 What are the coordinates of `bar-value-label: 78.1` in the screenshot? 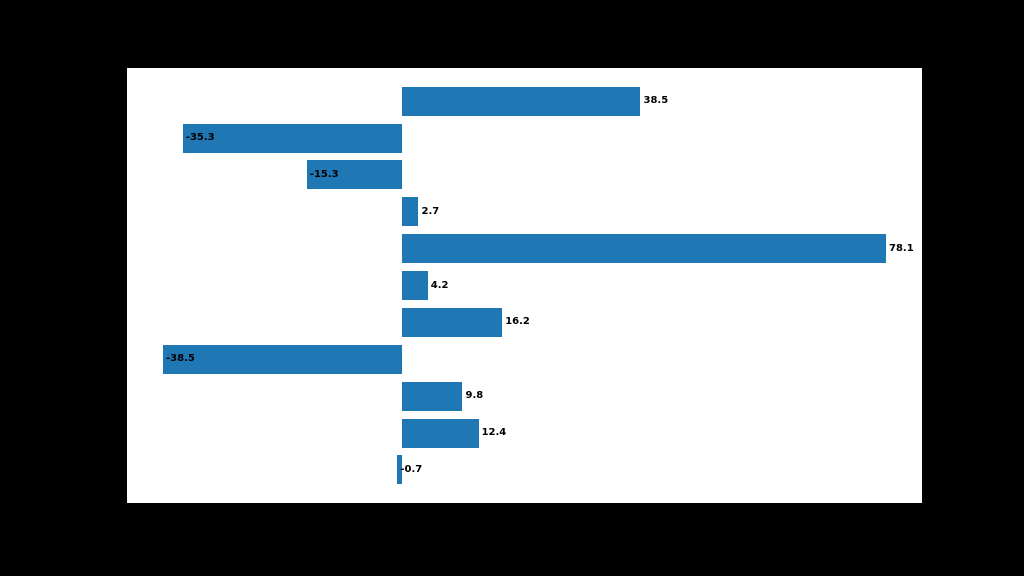 It's located at (901, 248).